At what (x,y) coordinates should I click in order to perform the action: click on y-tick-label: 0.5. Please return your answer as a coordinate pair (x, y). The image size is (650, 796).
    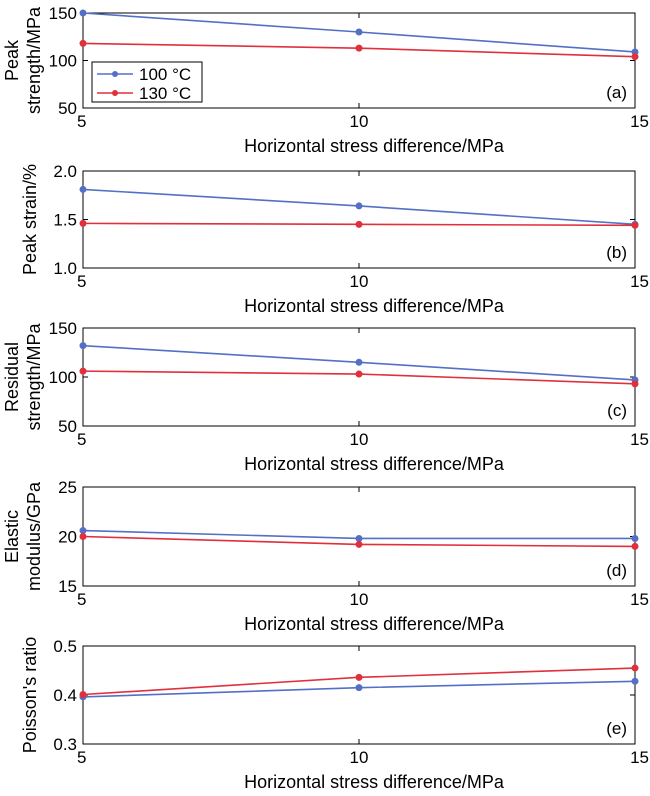
    Looking at the image, I should click on (65, 646).